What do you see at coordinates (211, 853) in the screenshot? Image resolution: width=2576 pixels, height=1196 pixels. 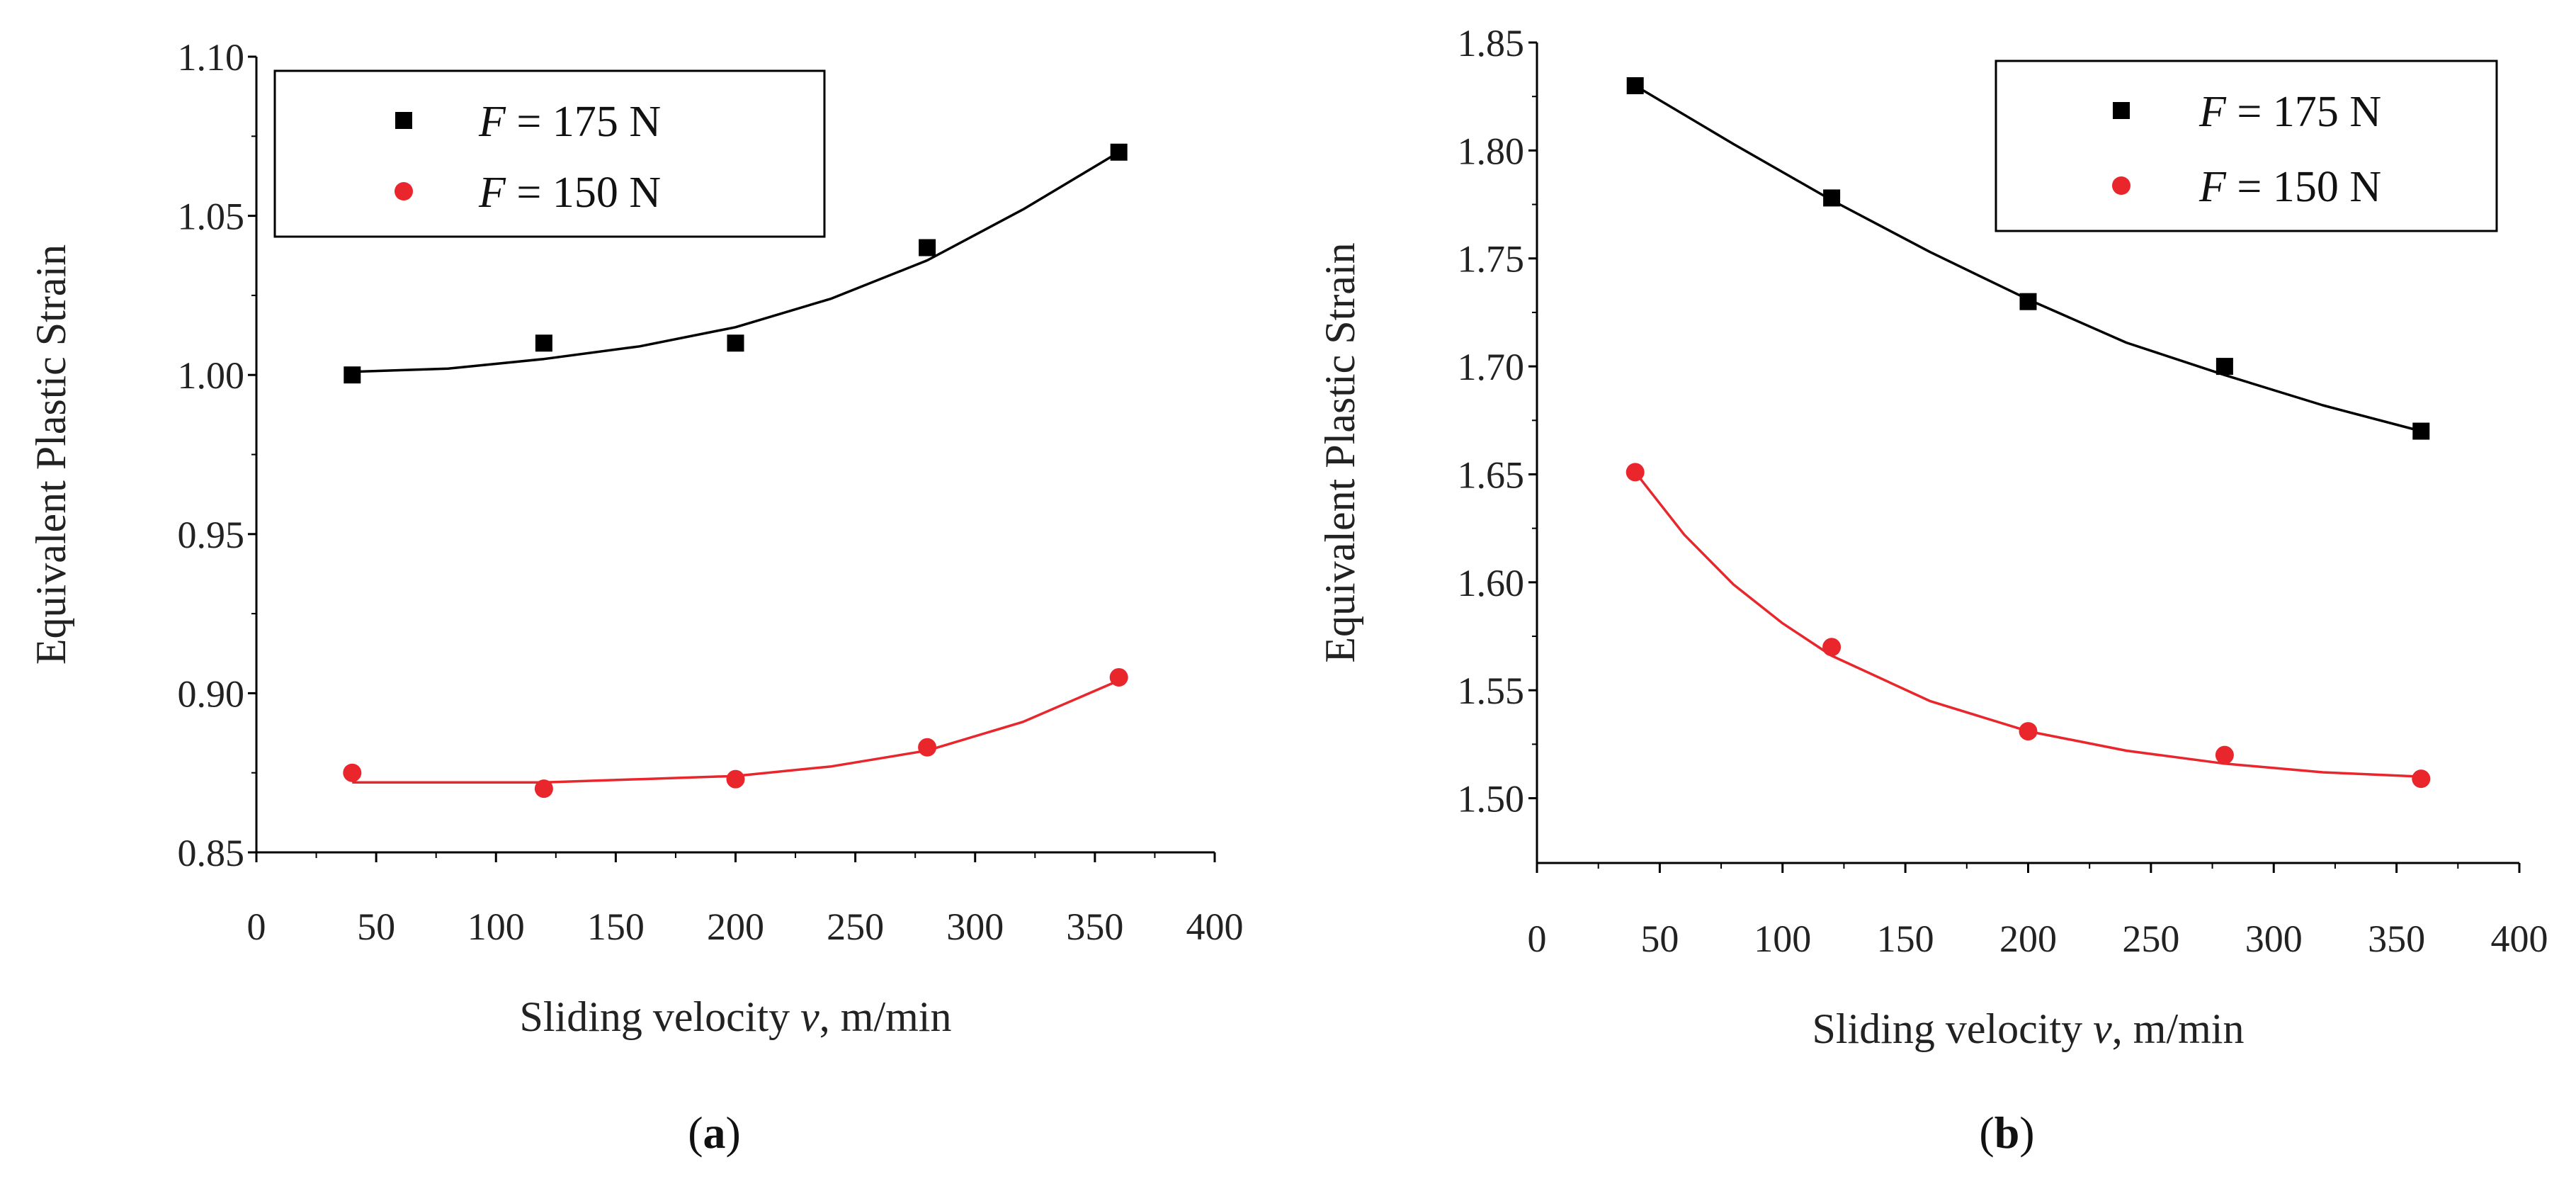 I see `y-tick-label: 0.85` at bounding box center [211, 853].